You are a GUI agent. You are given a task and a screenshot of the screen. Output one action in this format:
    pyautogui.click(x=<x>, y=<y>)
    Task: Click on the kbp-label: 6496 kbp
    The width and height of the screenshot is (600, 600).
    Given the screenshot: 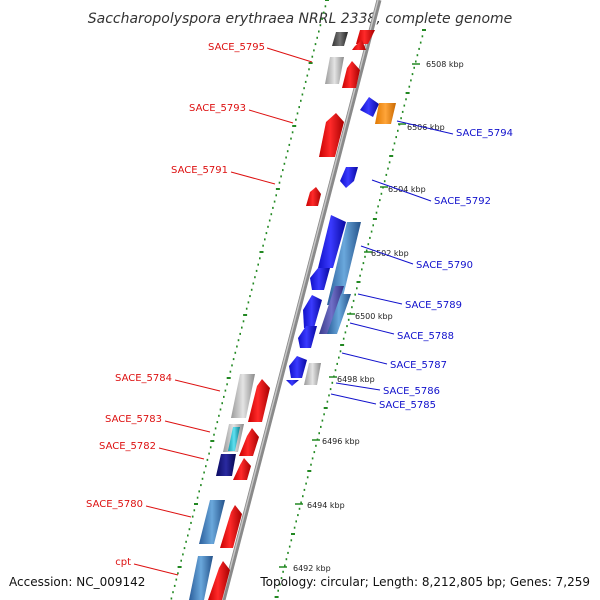 What is the action you would take?
    pyautogui.click(x=341, y=441)
    